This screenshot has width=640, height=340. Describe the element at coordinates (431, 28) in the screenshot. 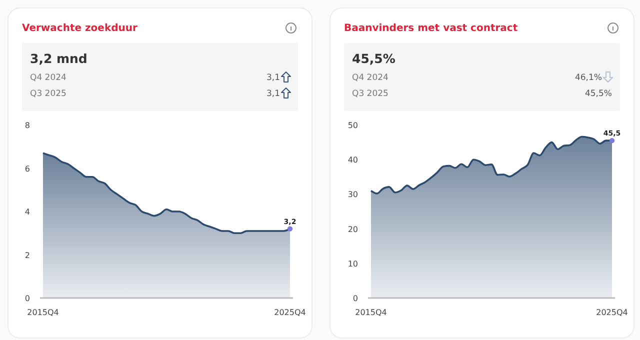

I see `chart-title: Baanvinders met vast contract` at that location.